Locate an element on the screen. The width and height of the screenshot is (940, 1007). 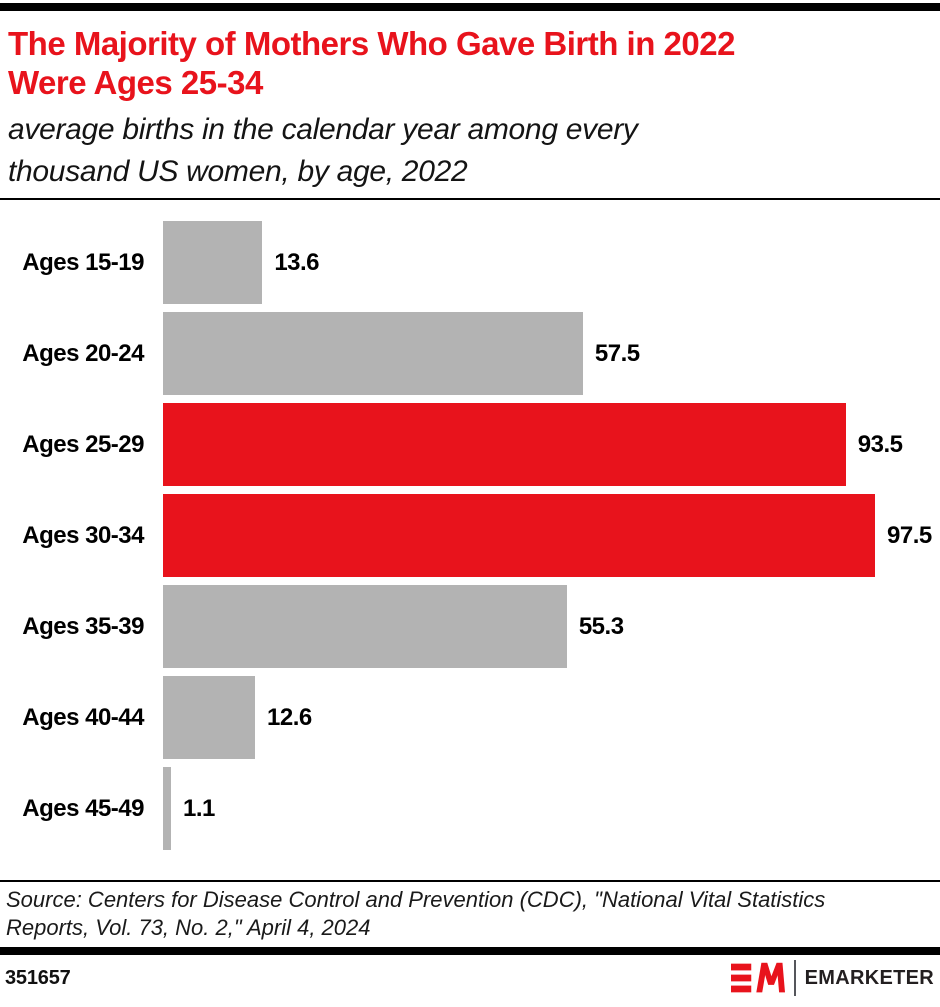
bar-zone: 55.3 is located at coordinates (551, 626).